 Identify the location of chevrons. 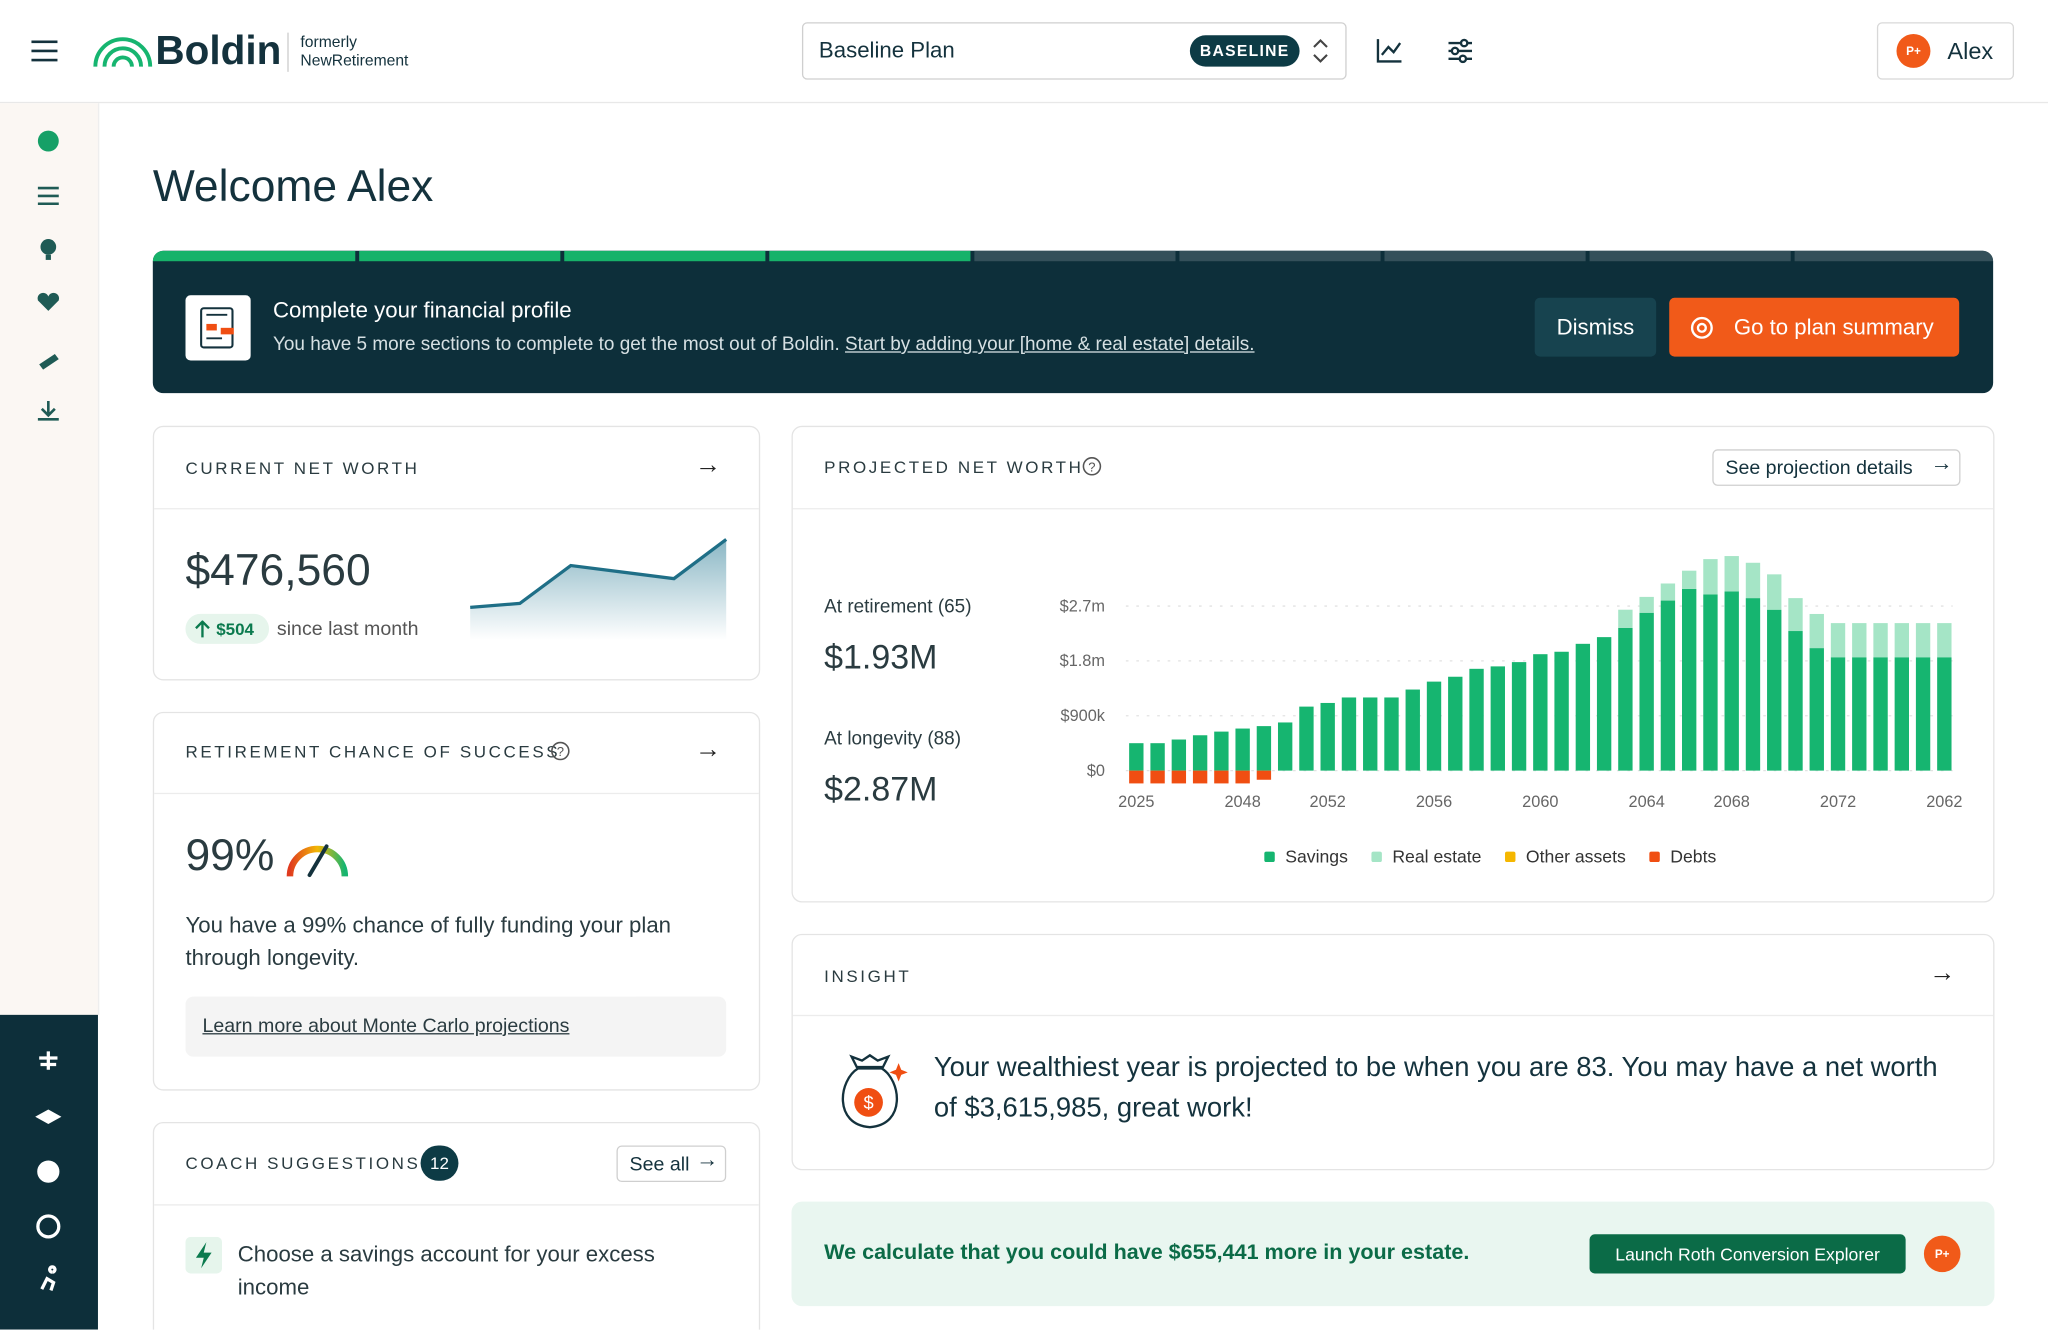
(1320, 51).